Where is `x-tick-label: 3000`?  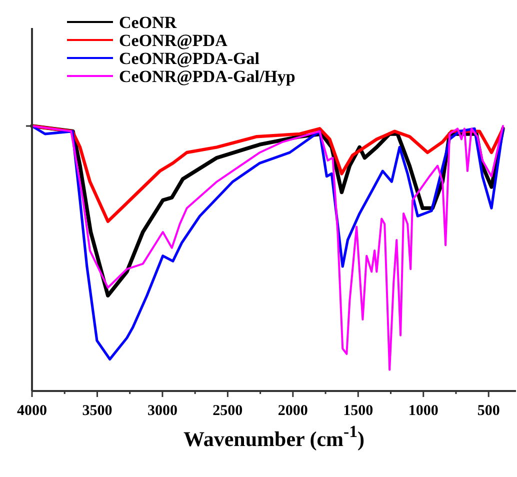 x-tick-label: 3000 is located at coordinates (162, 411).